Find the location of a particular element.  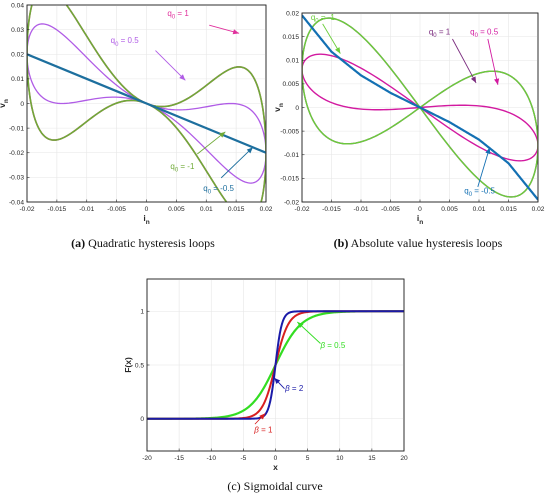

y-tick-label: 0.03 is located at coordinates (17, 30).